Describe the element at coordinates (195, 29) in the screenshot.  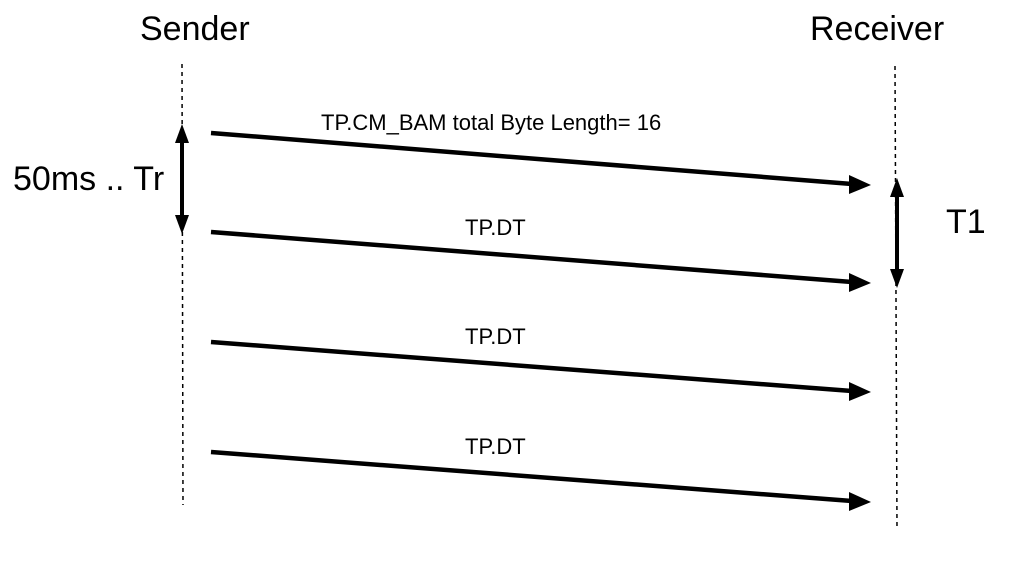
I see `sender-title: Sender` at that location.